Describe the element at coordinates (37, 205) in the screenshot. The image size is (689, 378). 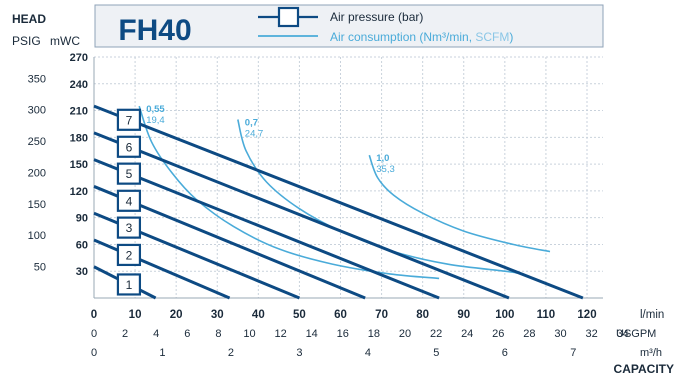
I see `y-tick-label-psig: 150` at that location.